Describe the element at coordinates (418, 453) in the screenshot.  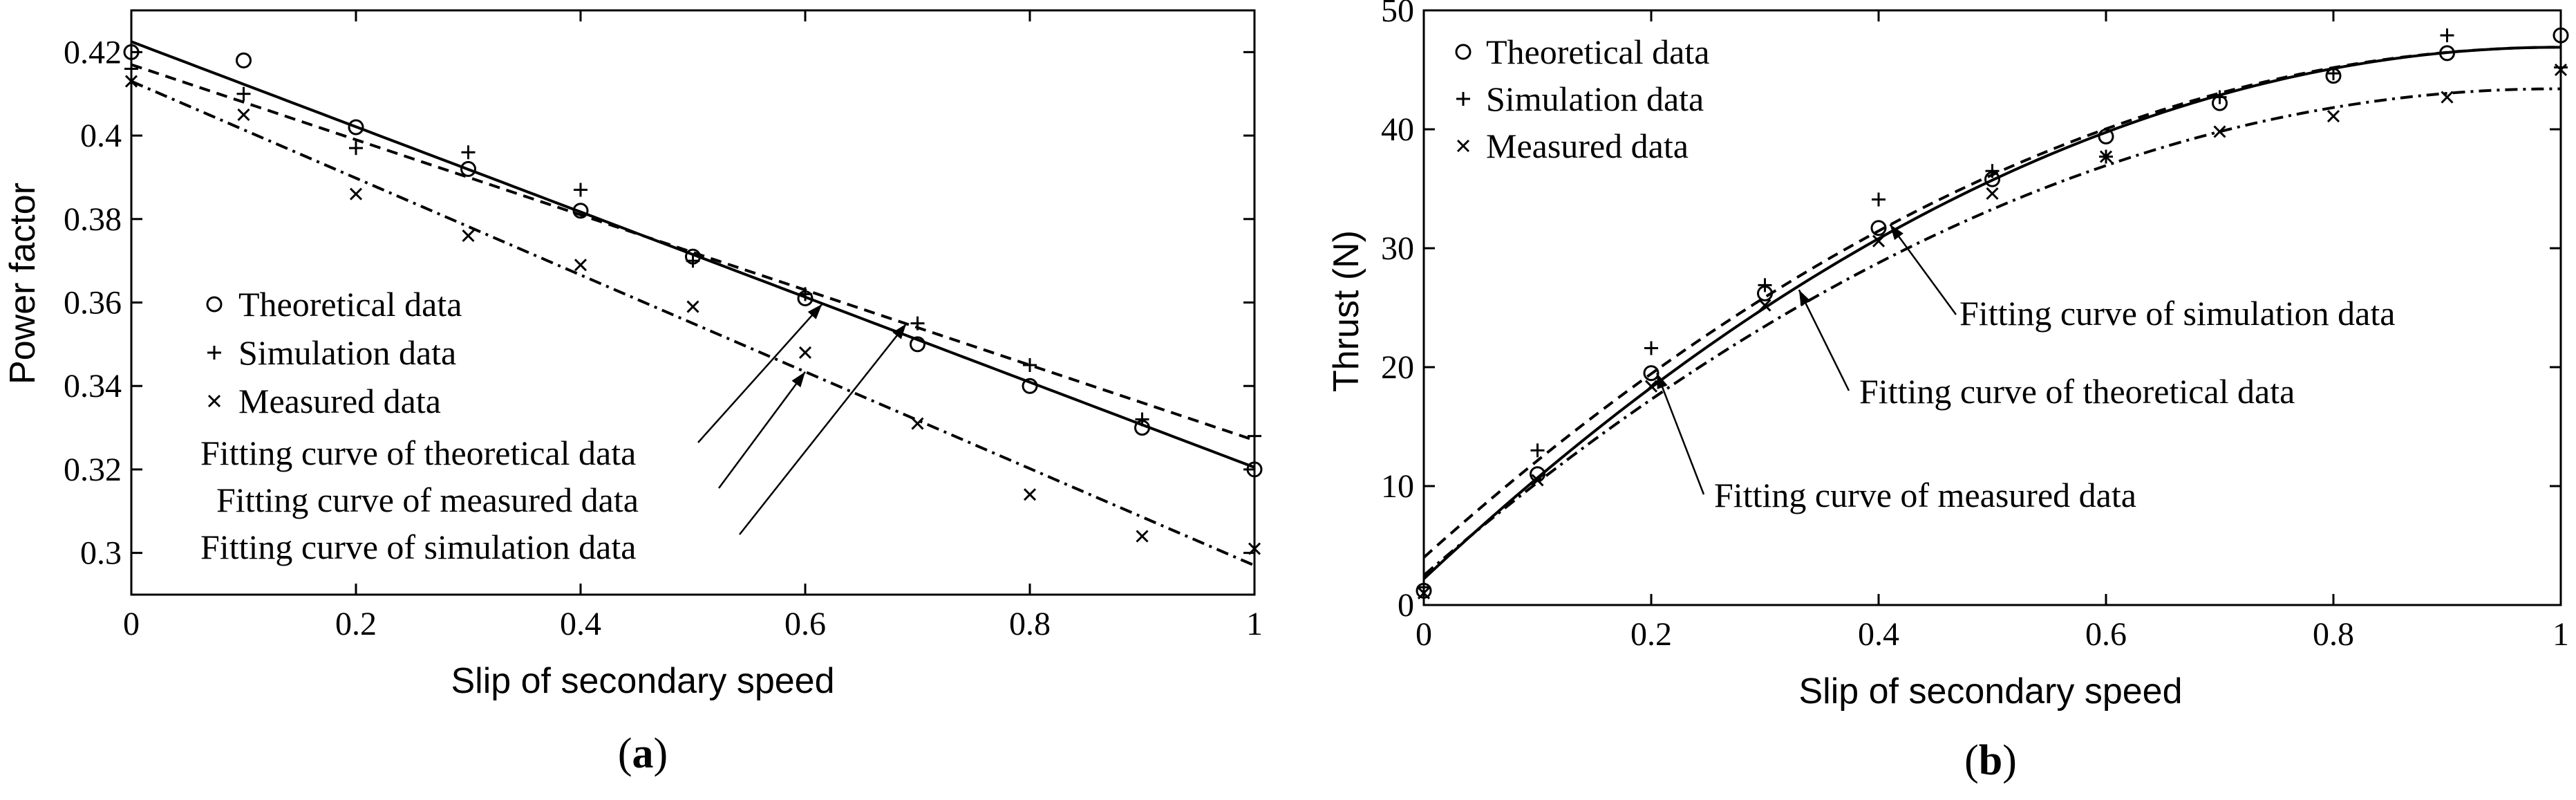
I see `panel-a-annotation-theoretical: Fitting curve of theoretical data` at that location.